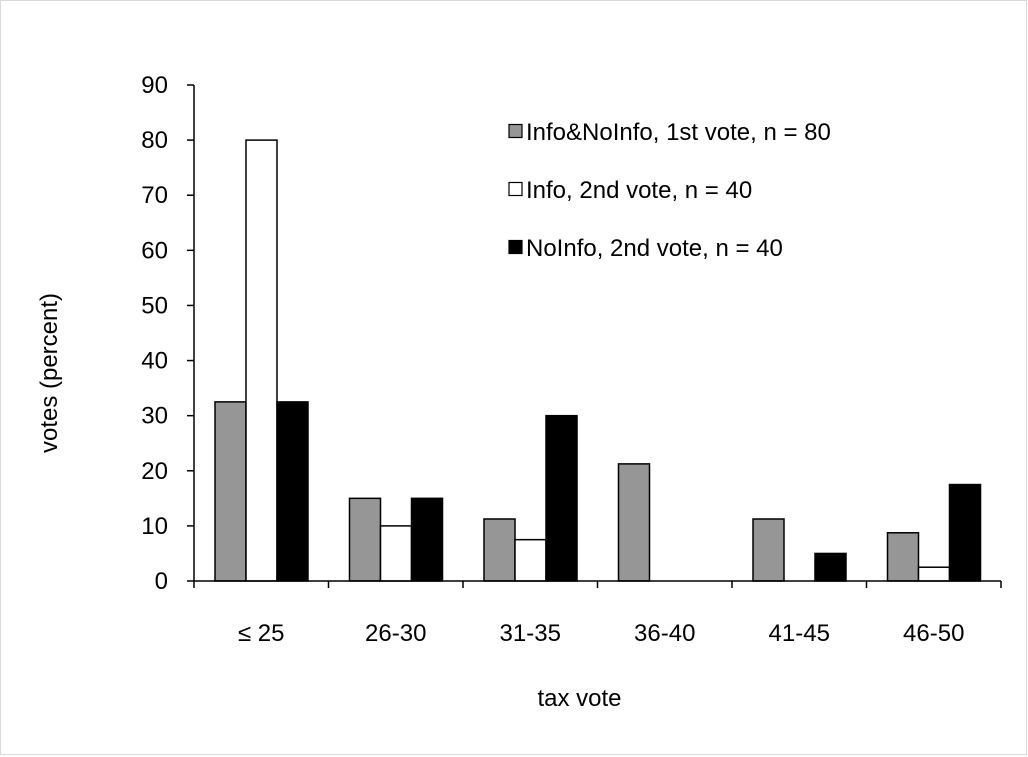  Describe the element at coordinates (799, 633) in the screenshot. I see `x-tick-label: 41-45` at that location.